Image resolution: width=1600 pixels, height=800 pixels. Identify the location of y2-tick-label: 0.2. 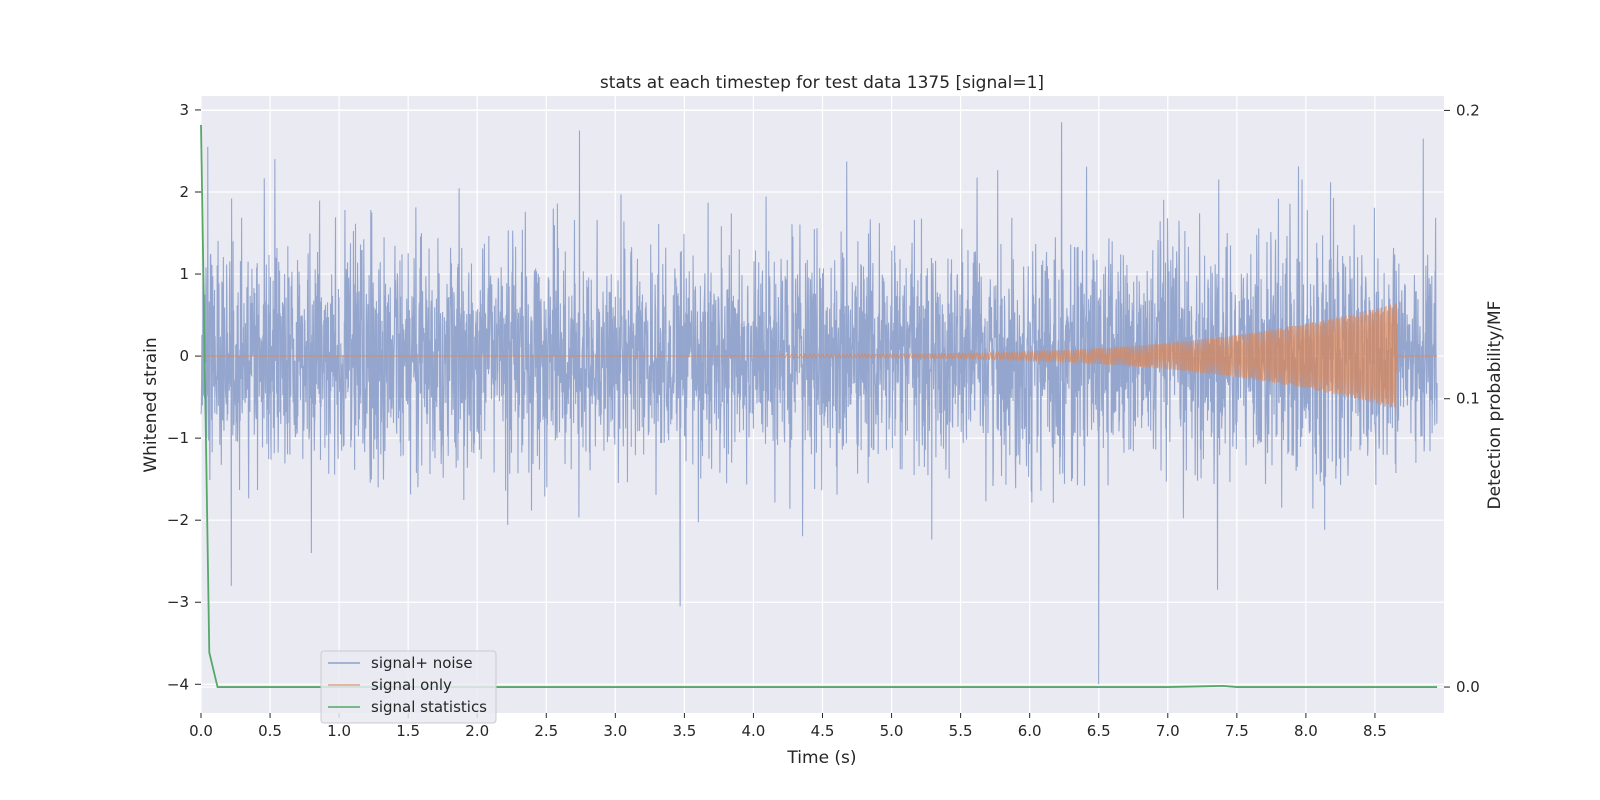
(1468, 110).